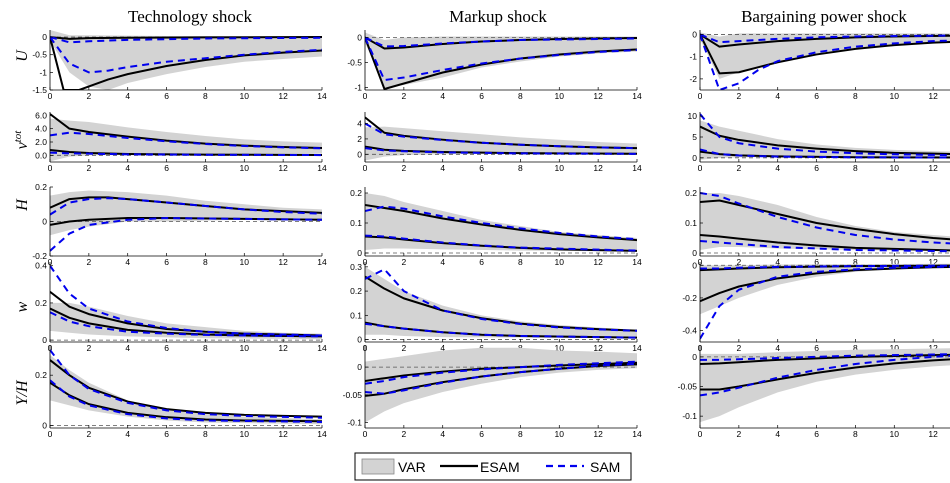 This screenshot has height=483, width=950. Describe the element at coordinates (245, 348) in the screenshot. I see `panel-w-technology-xtick-label-10: 10` at that location.